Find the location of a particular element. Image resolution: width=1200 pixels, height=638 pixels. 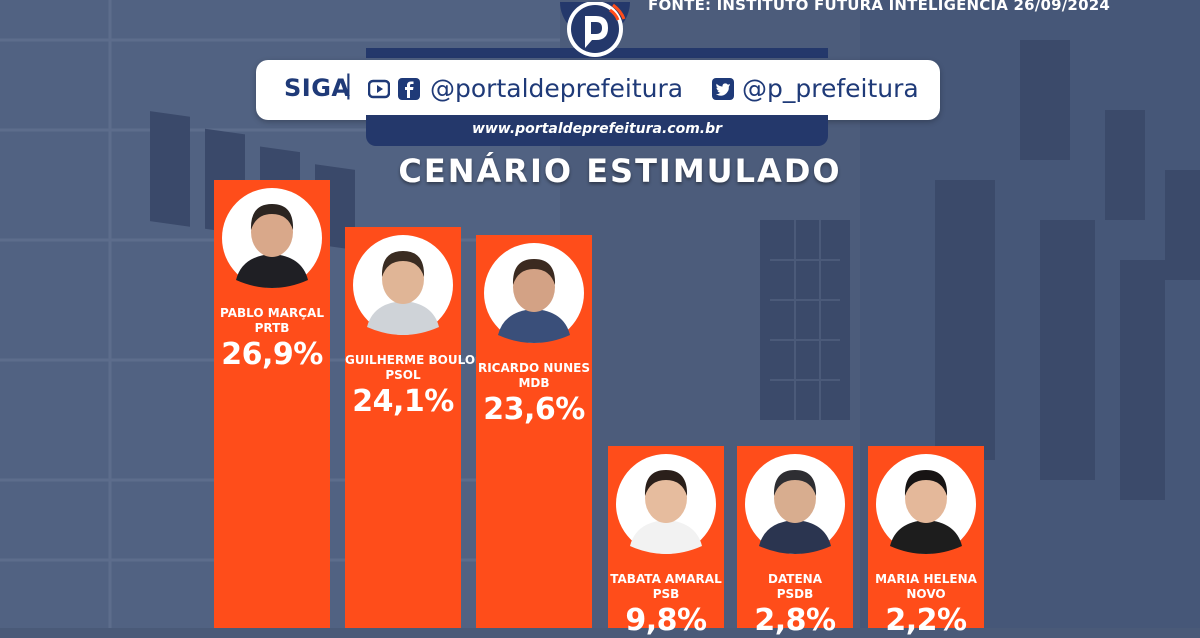

candidate-party: PSDB is located at coordinates (795, 594).